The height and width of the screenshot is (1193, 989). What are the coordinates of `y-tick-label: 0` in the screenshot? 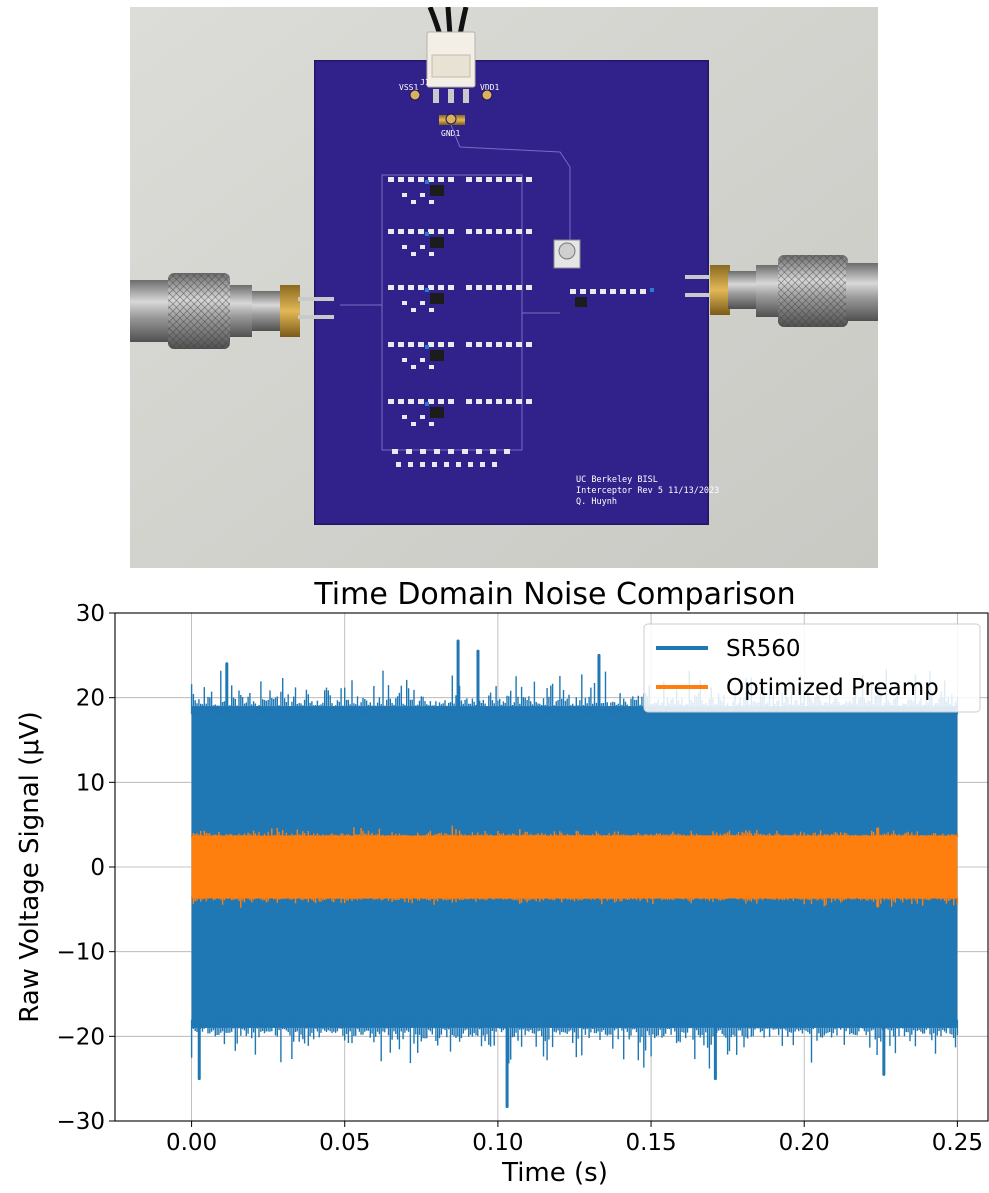 It's located at (97, 868).